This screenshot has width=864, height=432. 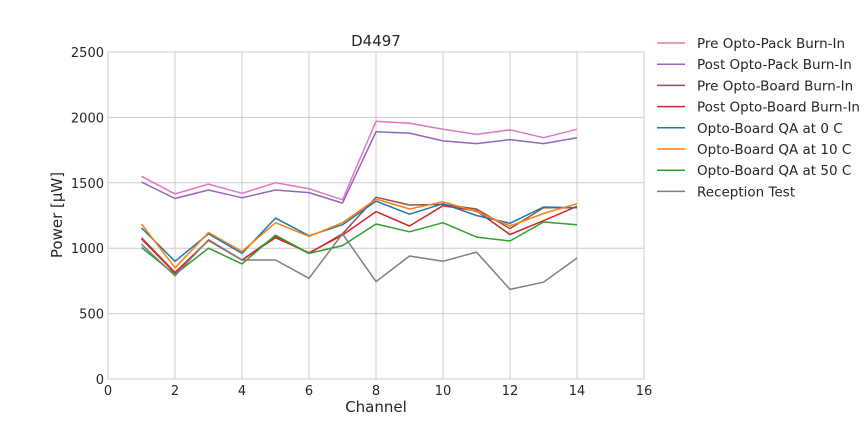 What do you see at coordinates (775, 86) in the screenshot?
I see `legend-label: Pre Opto-Board Burn-In` at bounding box center [775, 86].